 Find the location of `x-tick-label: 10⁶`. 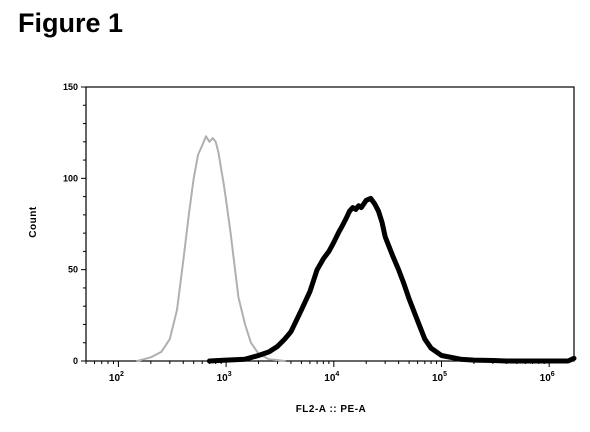

x-tick-label: 10⁶ is located at coordinates (547, 377).